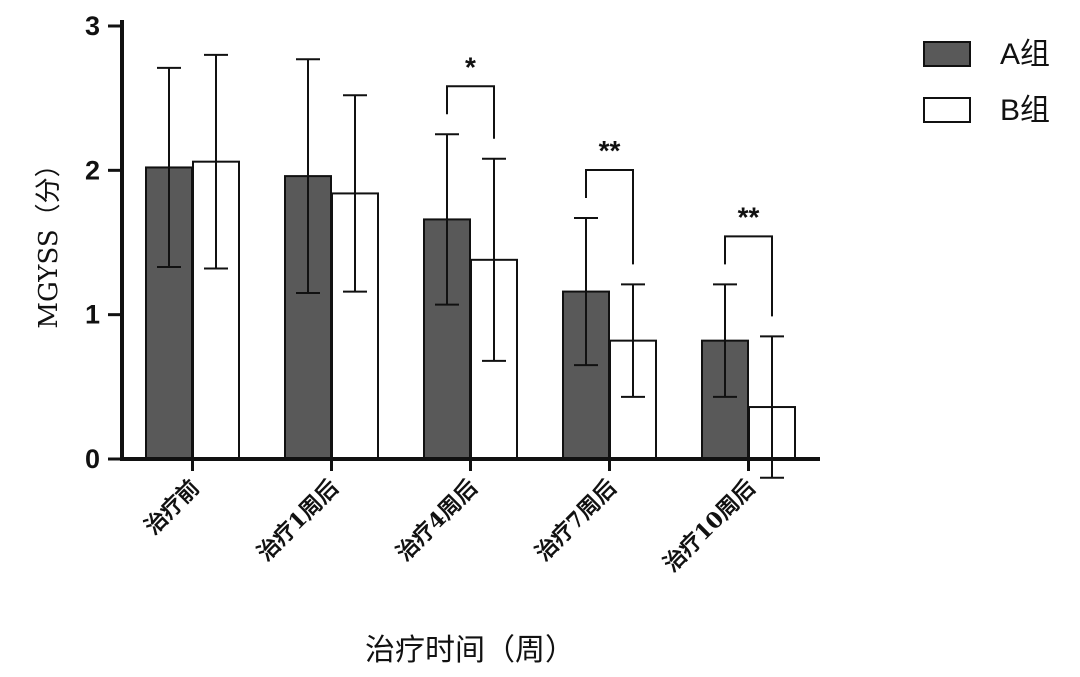 The height and width of the screenshot is (677, 1080). Describe the element at coordinates (749, 216) in the screenshot. I see `significance-label-2: **` at that location.